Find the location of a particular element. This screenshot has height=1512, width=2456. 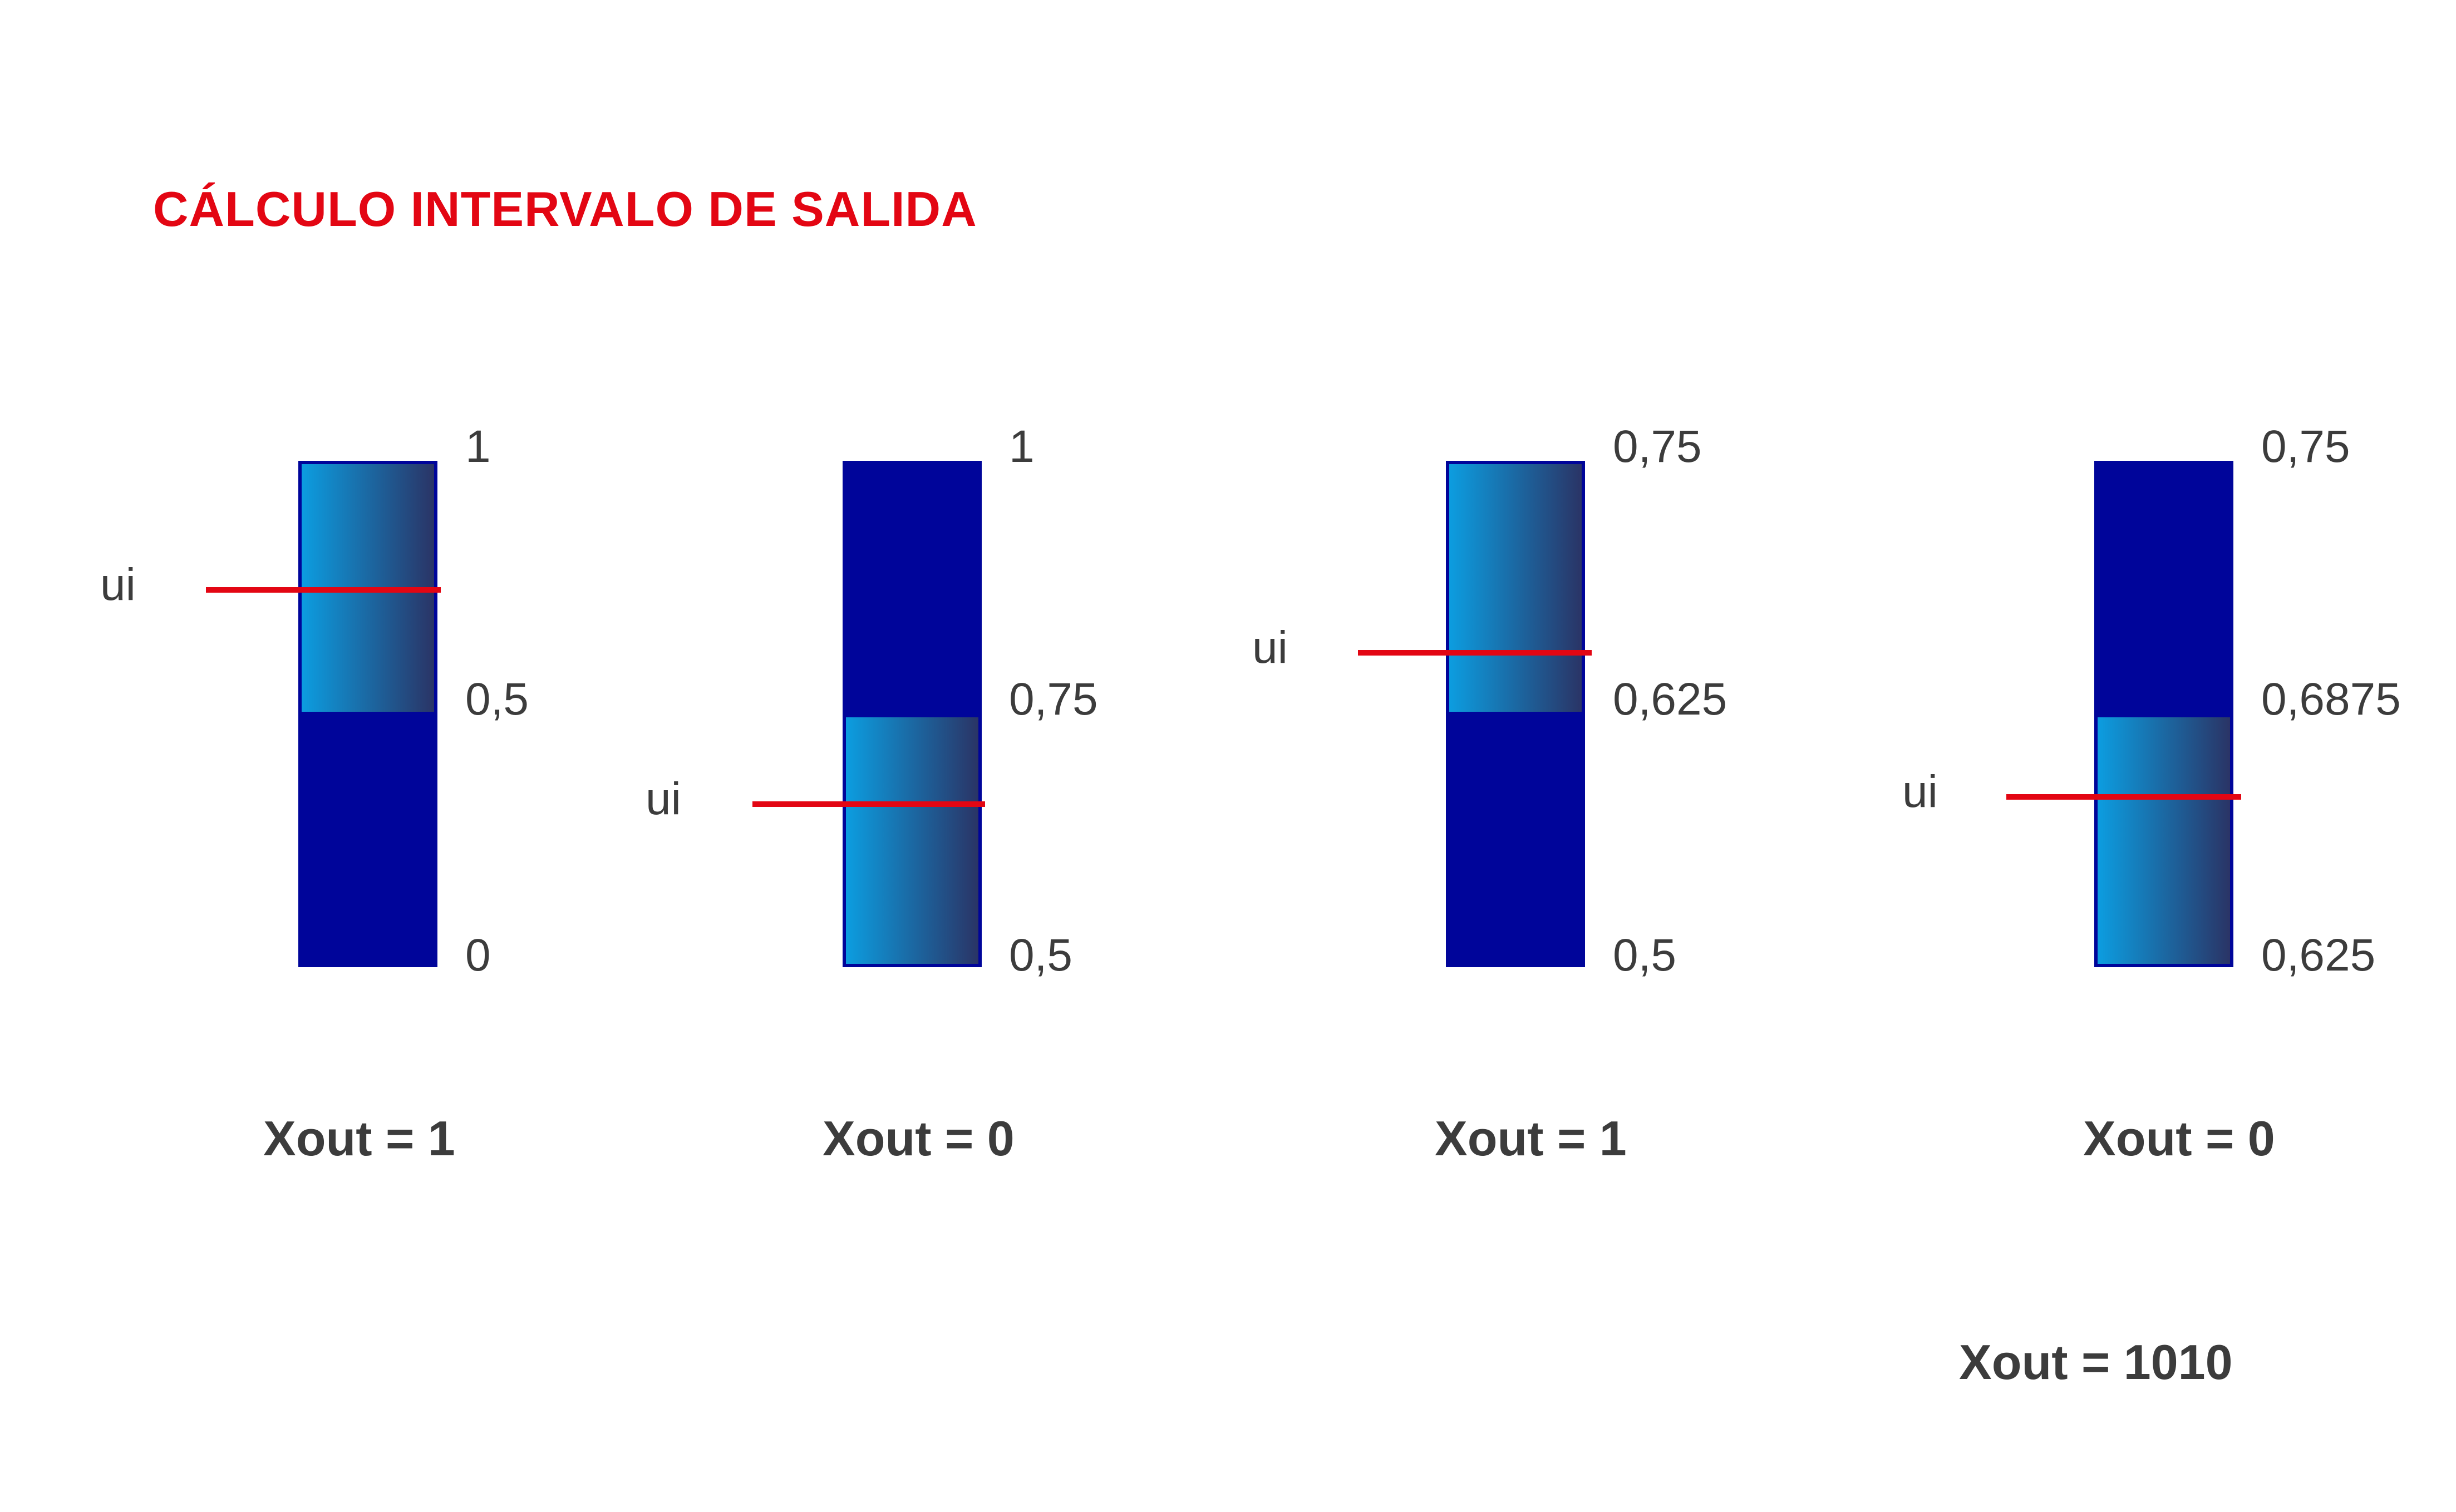

interval-bottom-label: 0,625 is located at coordinates (2318, 955).